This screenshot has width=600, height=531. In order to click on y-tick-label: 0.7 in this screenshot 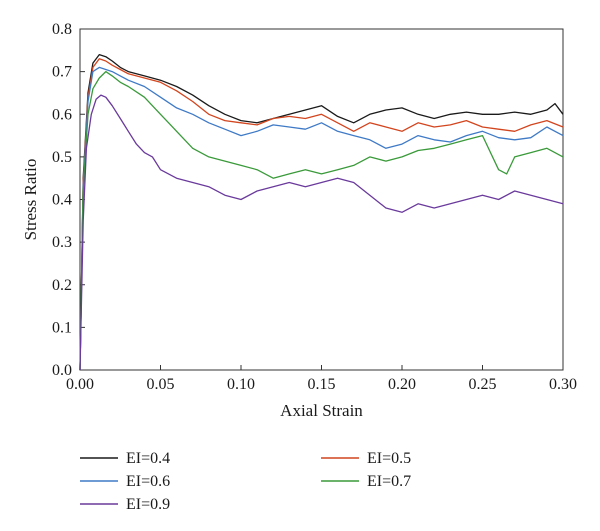, I will do `click(62, 72)`.